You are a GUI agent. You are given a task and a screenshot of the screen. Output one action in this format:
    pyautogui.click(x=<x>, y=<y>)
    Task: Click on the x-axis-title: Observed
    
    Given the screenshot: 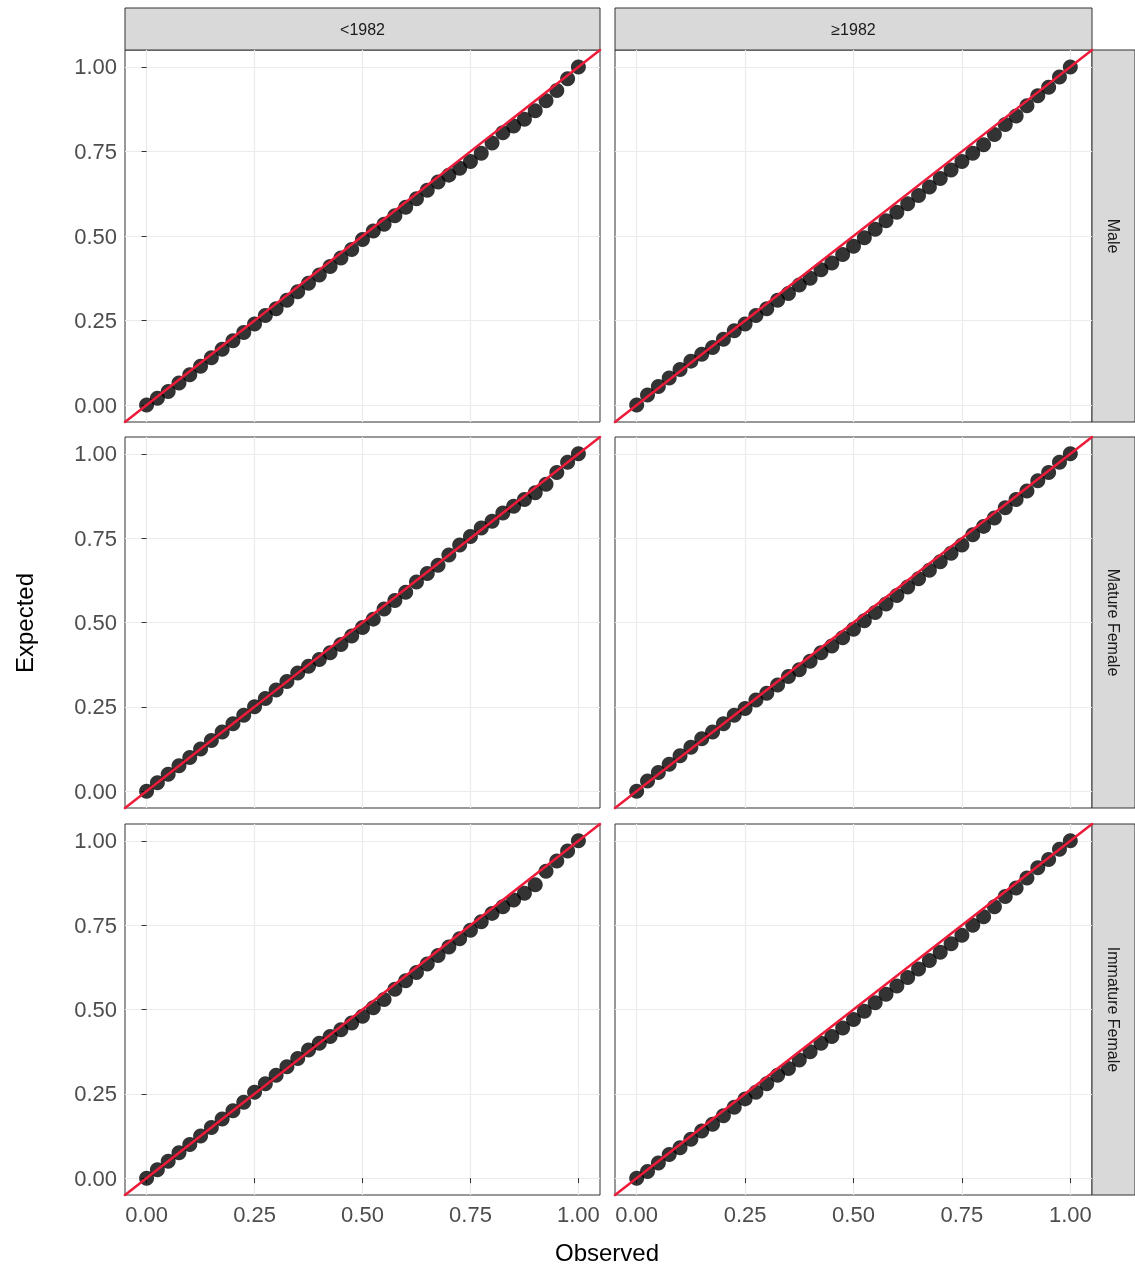 What is the action you would take?
    pyautogui.click(x=607, y=1253)
    